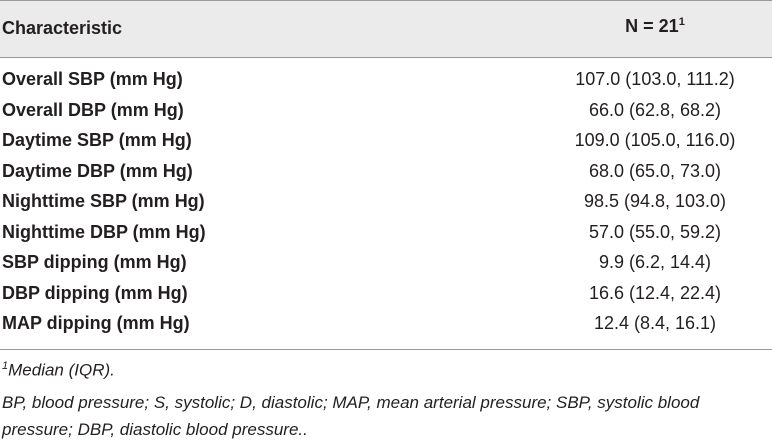 This screenshot has width=772, height=440. What do you see at coordinates (62, 28) in the screenshot?
I see `header-characteristic: Characteristic` at bounding box center [62, 28].